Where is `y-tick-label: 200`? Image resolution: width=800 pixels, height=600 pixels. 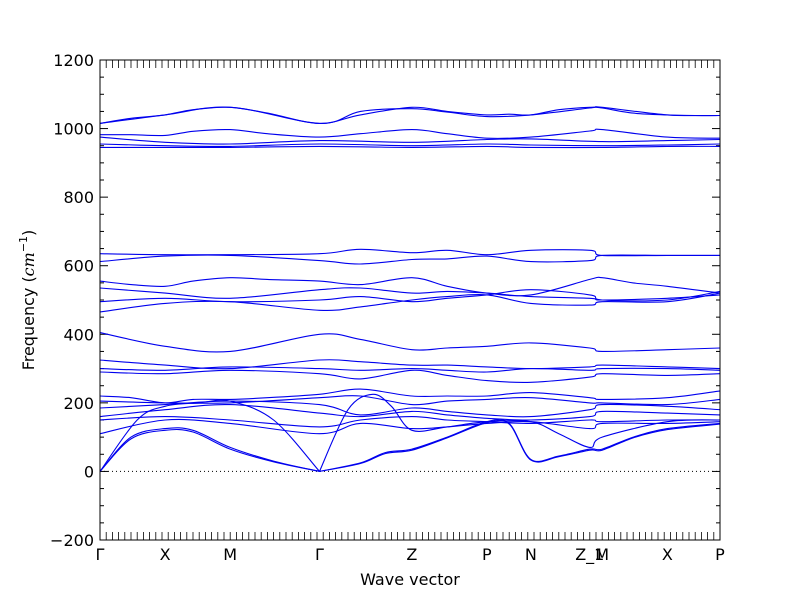
y-tick-label: 200 is located at coordinates (78, 403).